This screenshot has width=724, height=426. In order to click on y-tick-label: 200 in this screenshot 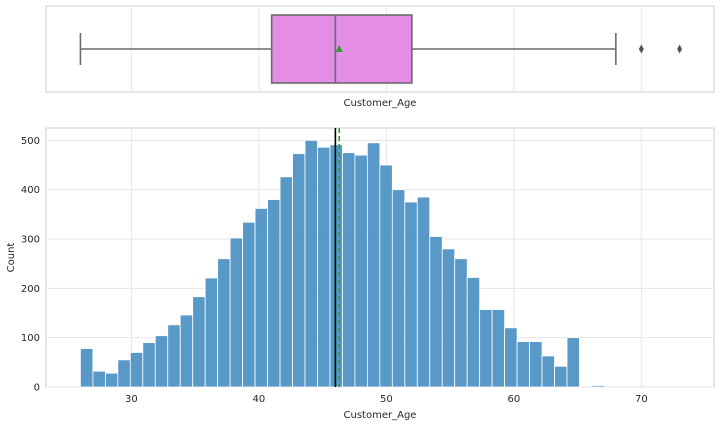, I will do `click(30, 289)`.